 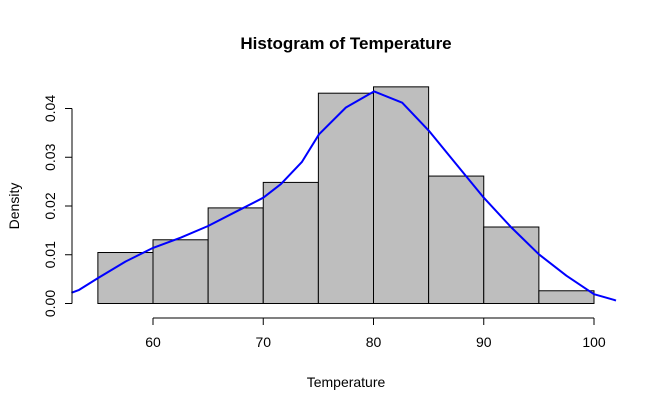 What do you see at coordinates (50, 156) in the screenshot?
I see `y-tick-label-3: 0.03` at bounding box center [50, 156].